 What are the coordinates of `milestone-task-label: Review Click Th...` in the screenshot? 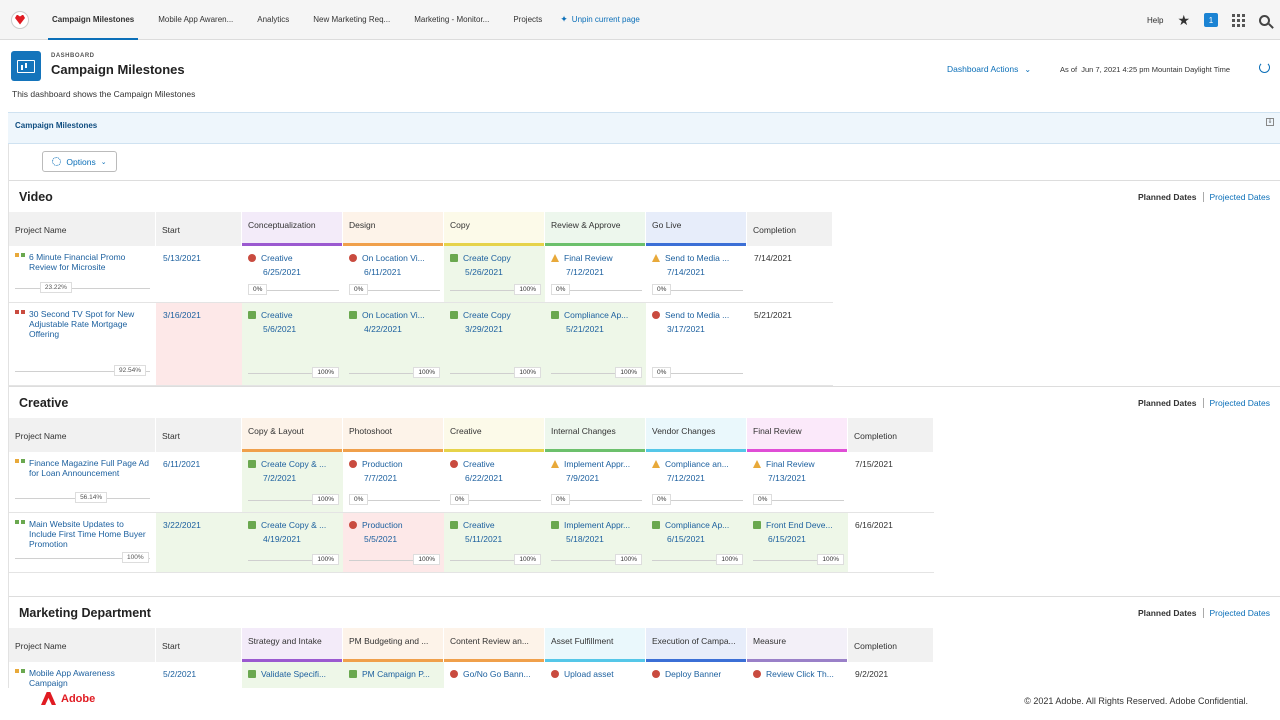 It's located at (800, 673).